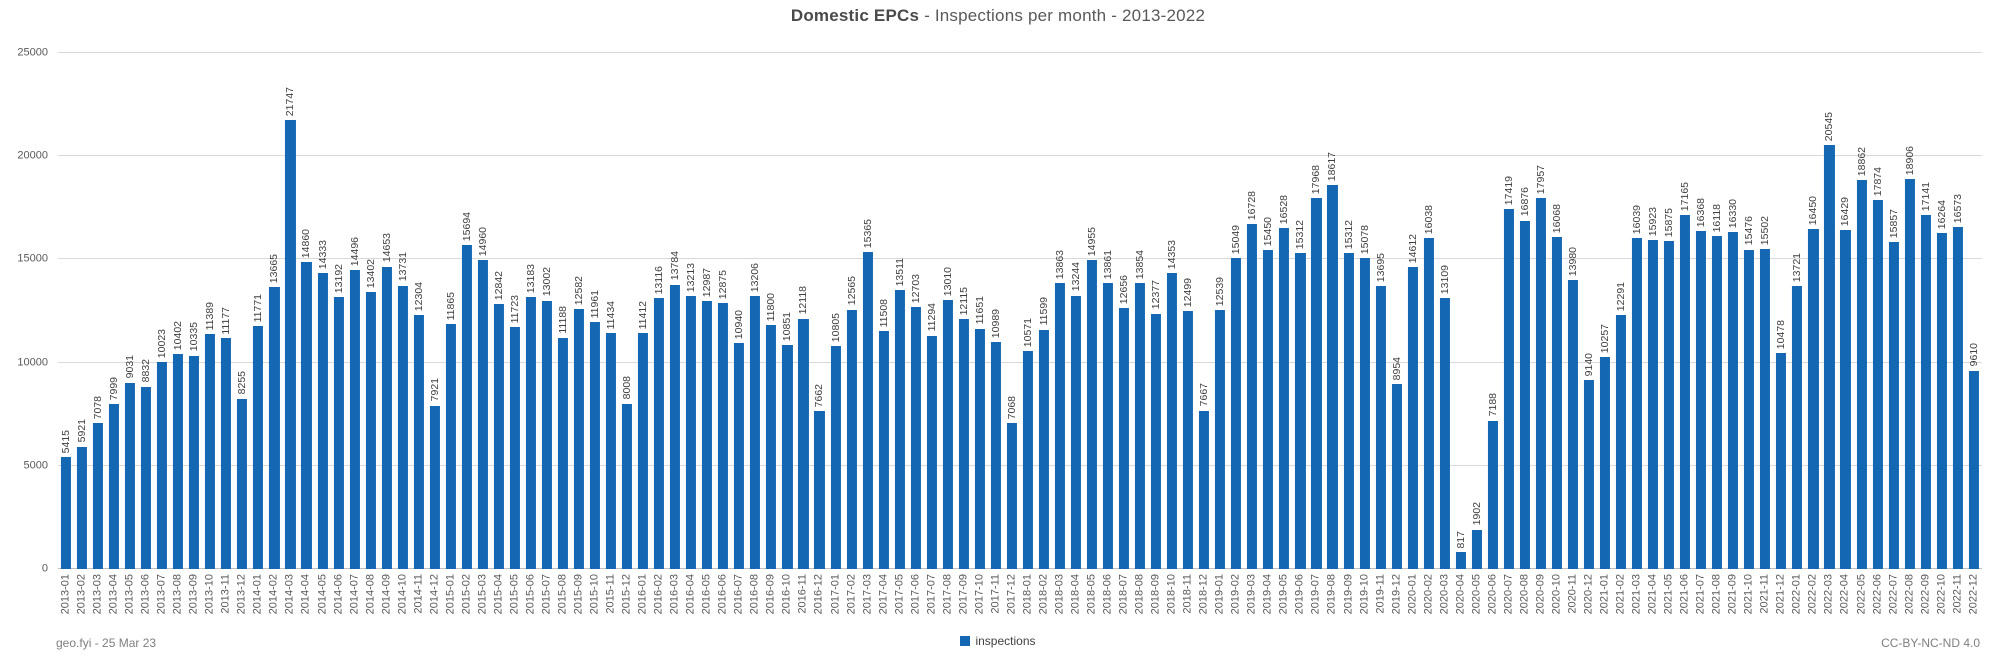  Describe the element at coordinates (114, 334) in the screenshot. I see `bar-group: 7999 2013-04` at that location.